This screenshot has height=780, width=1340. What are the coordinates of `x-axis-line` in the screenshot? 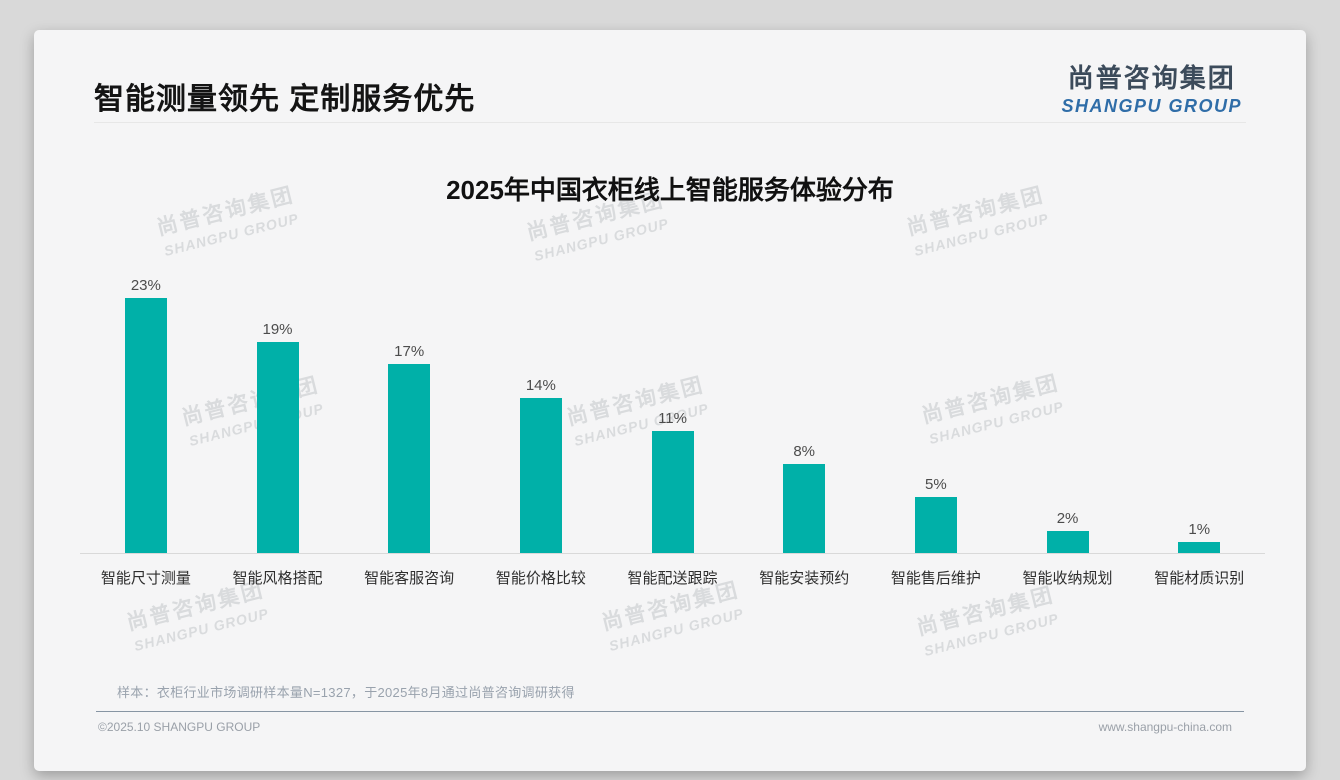 It's located at (672, 553).